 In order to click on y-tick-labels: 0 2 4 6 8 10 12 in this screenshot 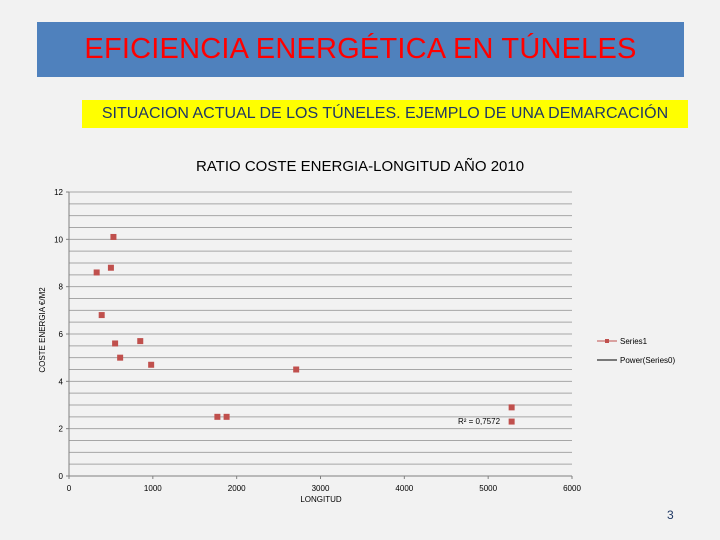, I will do `click(61, 334)`.